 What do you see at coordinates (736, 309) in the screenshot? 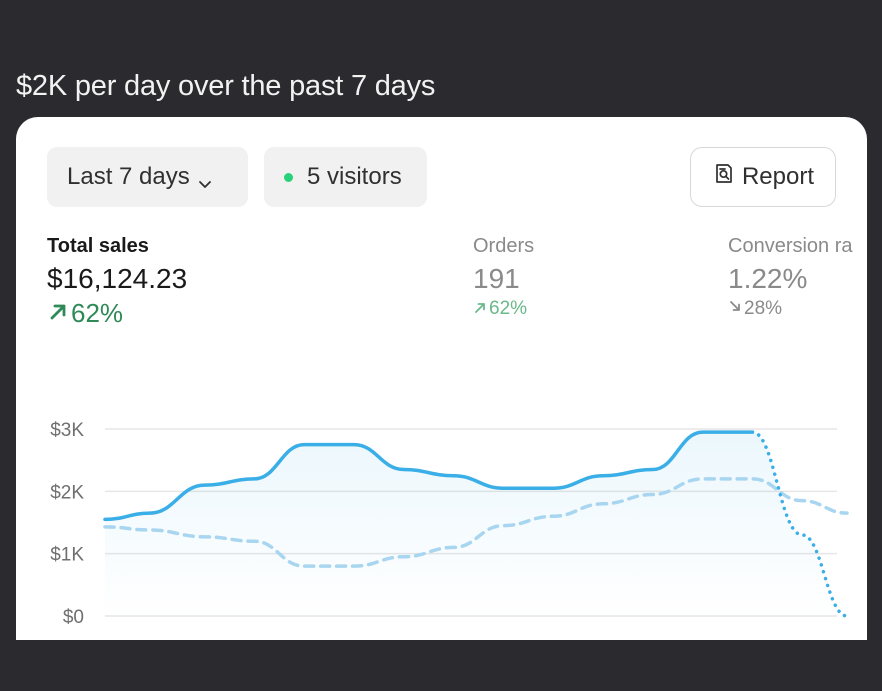
I see `arrow-down-right-icon` at bounding box center [736, 309].